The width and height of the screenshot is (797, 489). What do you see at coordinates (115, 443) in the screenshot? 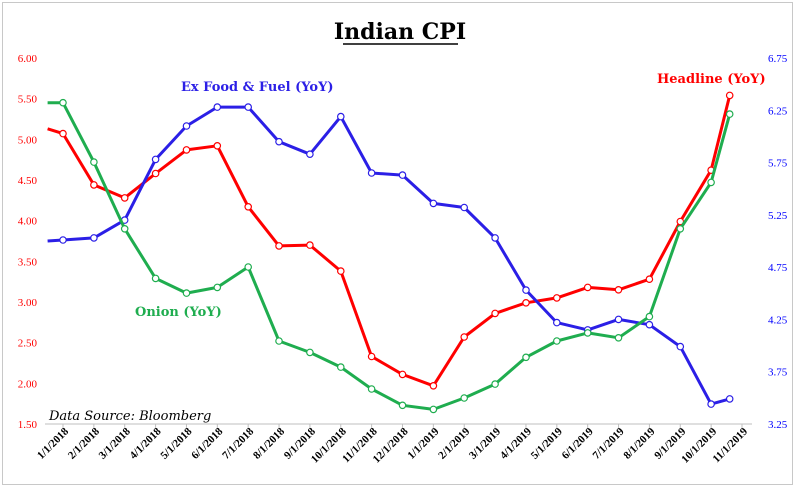
I see `x-axis-tick-label: 3/1/2018` at bounding box center [115, 443].